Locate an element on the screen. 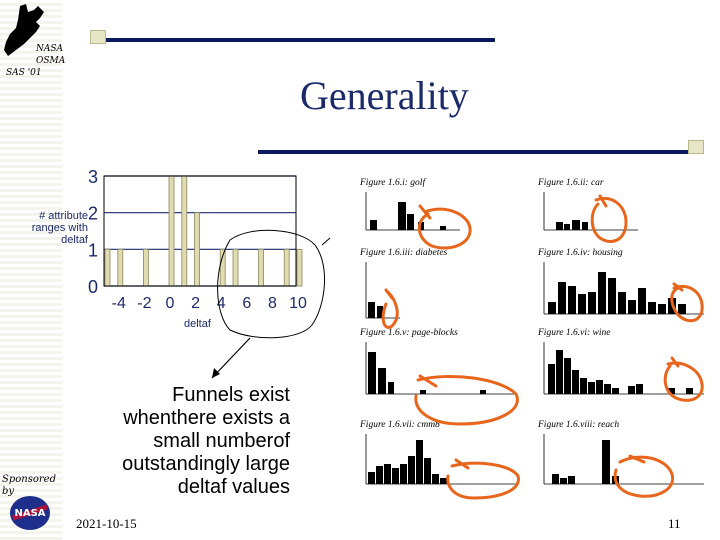 This screenshot has width=720, height=540. figure-title: Figure 1.6.v: page-blocks is located at coordinates (409, 333).